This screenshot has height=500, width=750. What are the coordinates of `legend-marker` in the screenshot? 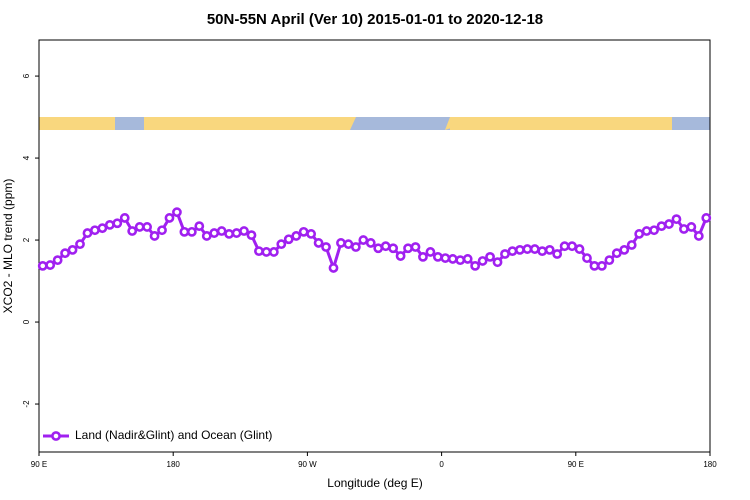 It's located at (56, 436).